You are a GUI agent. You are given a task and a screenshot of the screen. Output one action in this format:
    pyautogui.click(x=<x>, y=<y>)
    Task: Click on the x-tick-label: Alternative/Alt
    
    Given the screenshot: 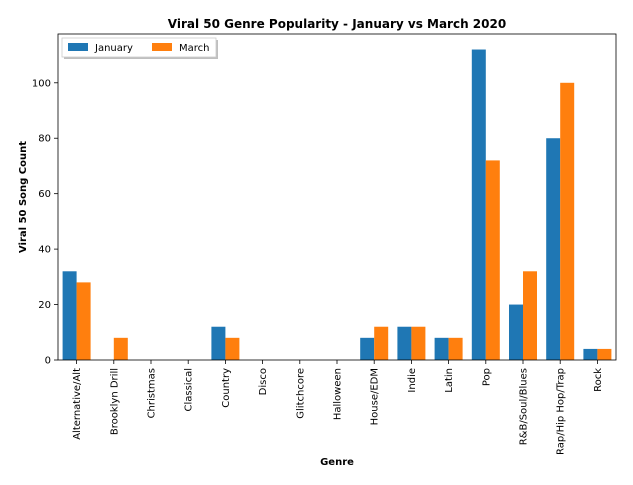 What is the action you would take?
    pyautogui.click(x=77, y=404)
    